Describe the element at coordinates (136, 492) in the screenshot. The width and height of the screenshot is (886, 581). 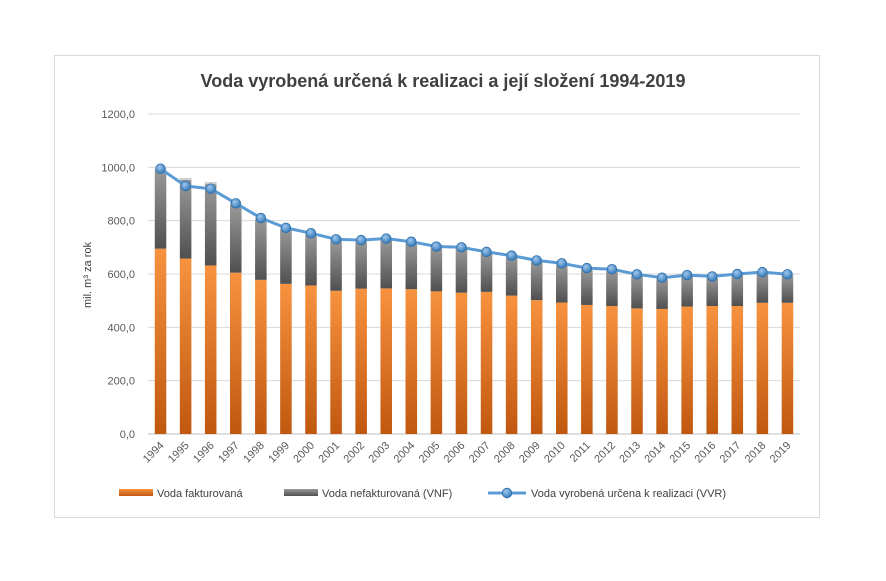
I see `legend-swatch-fakturovana` at that location.